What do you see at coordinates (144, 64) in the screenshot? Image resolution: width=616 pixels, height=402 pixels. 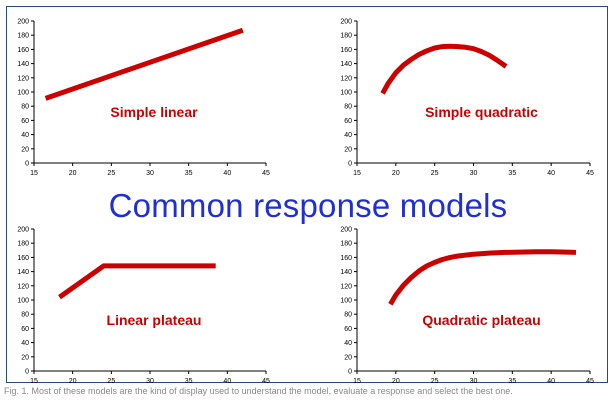 I see `series-line-simple-linear` at bounding box center [144, 64].